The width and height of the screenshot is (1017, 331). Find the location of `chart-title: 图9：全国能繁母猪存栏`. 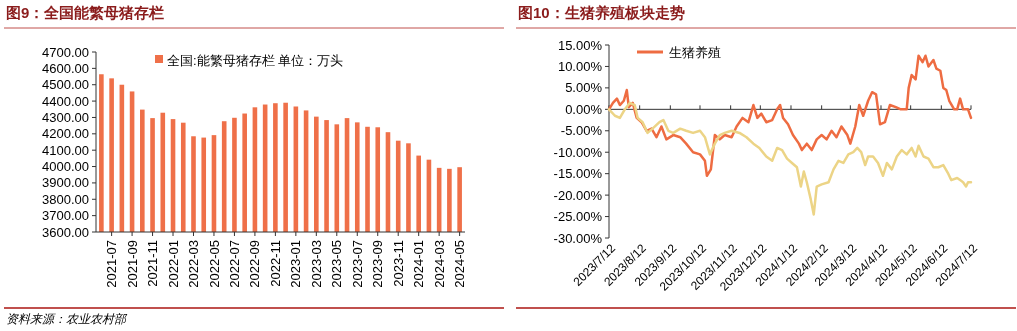

chart-title: 图9：全国能繁母猪存栏 is located at coordinates (85, 12).